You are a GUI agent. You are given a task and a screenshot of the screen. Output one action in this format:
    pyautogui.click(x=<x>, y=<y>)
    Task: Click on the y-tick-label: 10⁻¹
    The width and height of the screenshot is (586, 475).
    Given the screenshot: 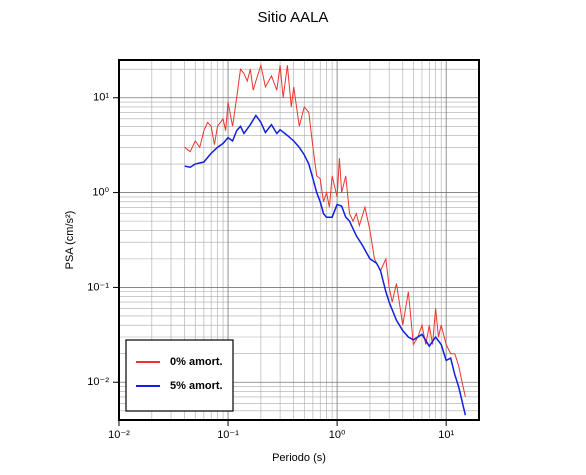 What is the action you would take?
    pyautogui.click(x=98, y=287)
    